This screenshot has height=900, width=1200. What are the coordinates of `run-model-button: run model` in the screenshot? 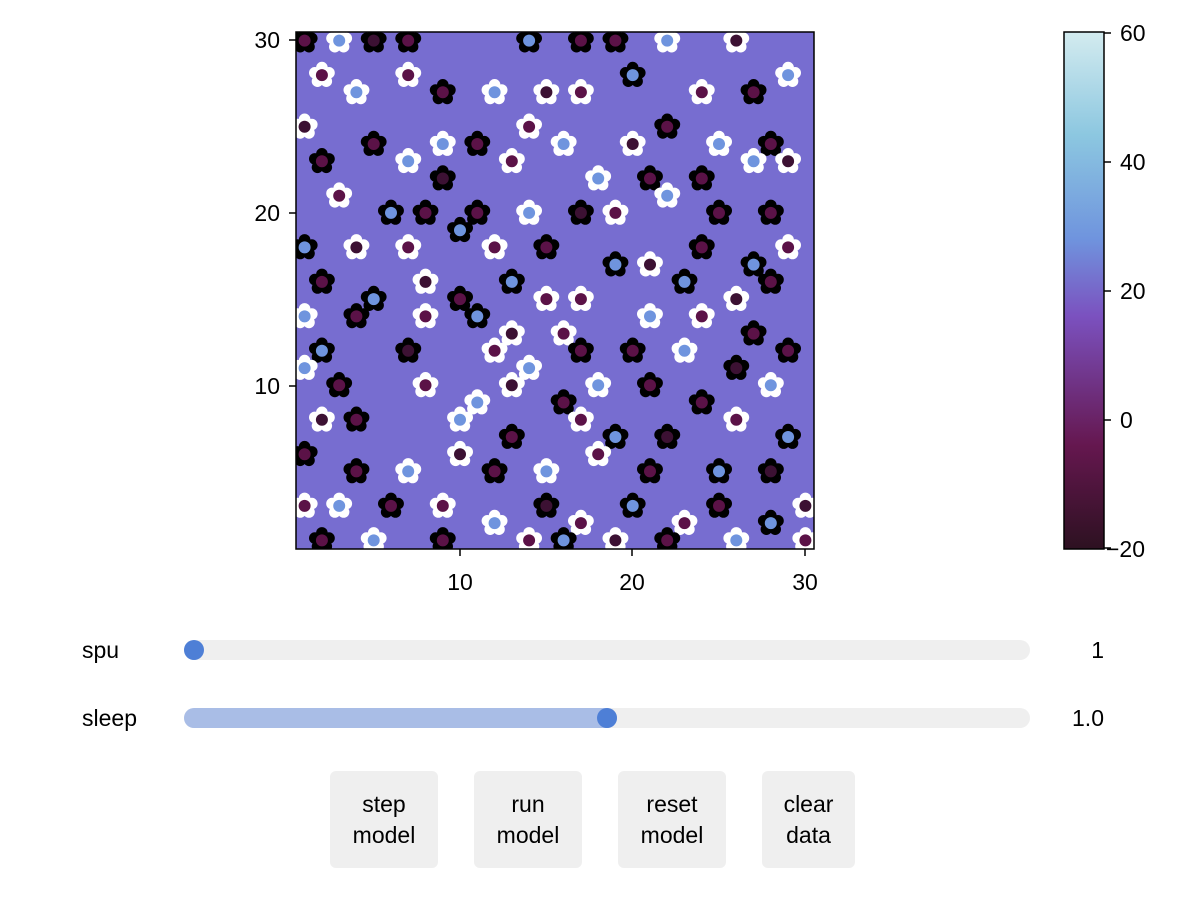 It's located at (528, 819).